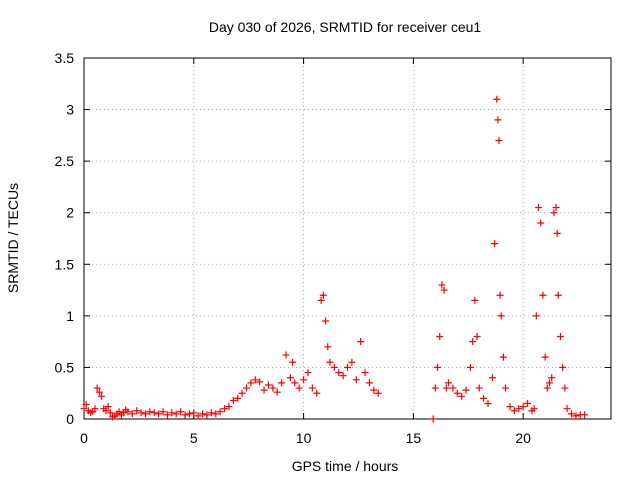 Image resolution: width=640 pixels, height=485 pixels. Describe the element at coordinates (414, 438) in the screenshot. I see `x-tick-label: 15` at that location.